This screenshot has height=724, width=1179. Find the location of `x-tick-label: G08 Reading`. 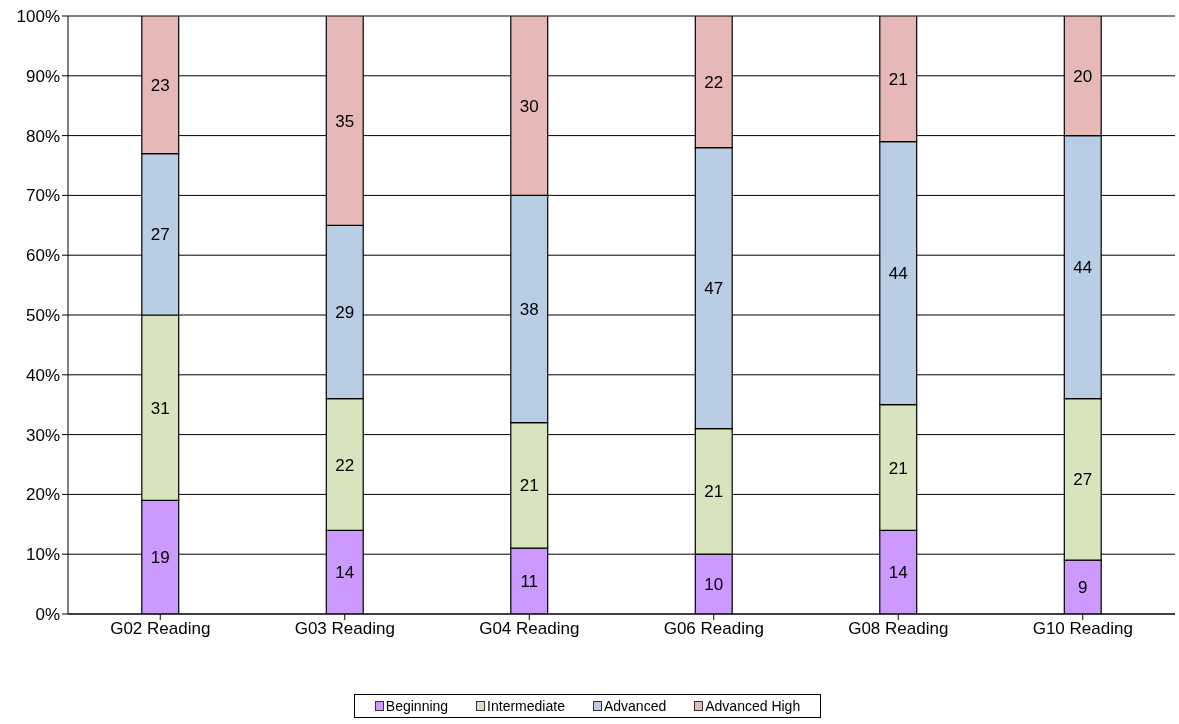

x-tick-label: G08 Reading is located at coordinates (898, 629).